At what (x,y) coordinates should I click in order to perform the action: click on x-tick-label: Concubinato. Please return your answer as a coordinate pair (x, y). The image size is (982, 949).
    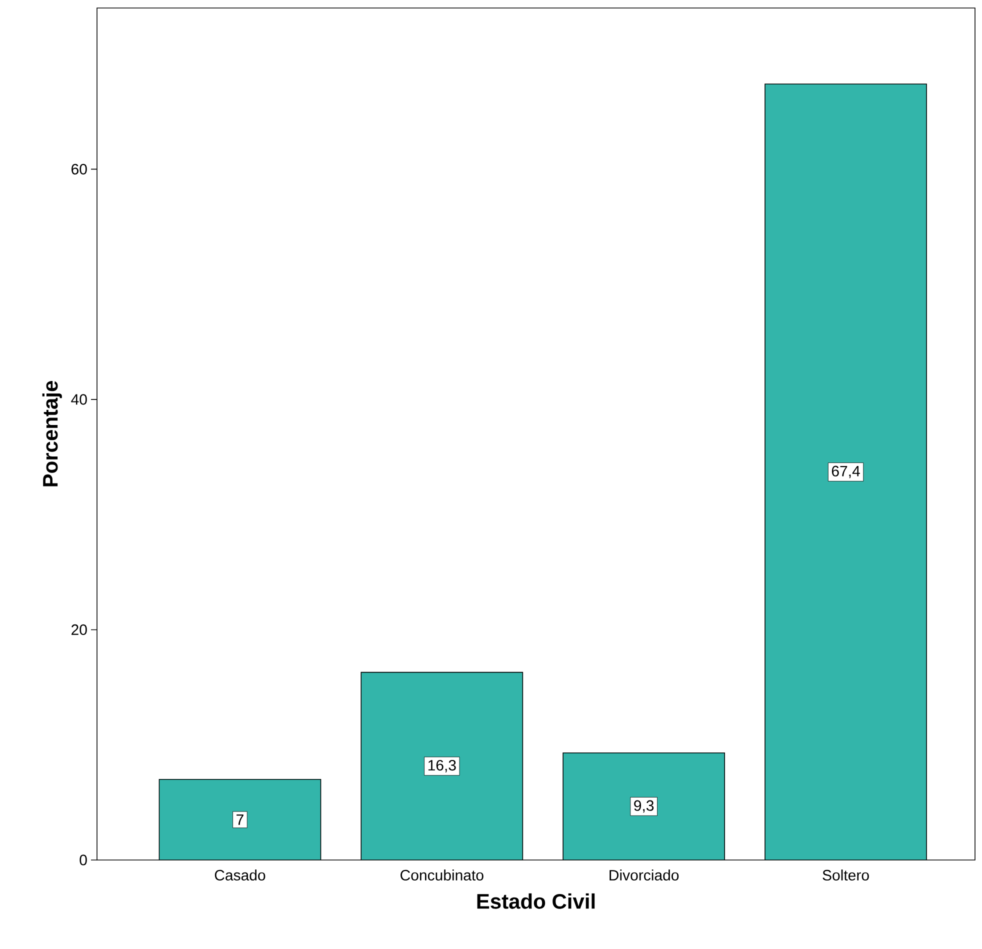
    Looking at the image, I should click on (442, 875).